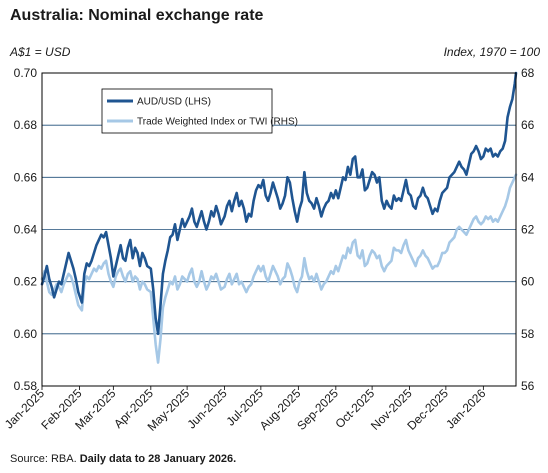 Image resolution: width=548 pixels, height=473 pixels. I want to click on left-tick-label: 0.64, so click(26, 230).